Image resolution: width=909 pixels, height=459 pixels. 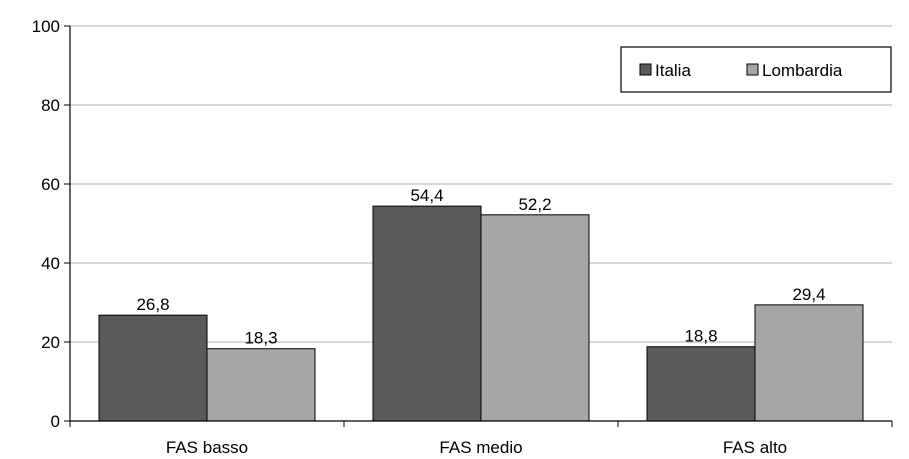 What do you see at coordinates (50, 105) in the screenshot?
I see `y-tick-label: 80` at bounding box center [50, 105].